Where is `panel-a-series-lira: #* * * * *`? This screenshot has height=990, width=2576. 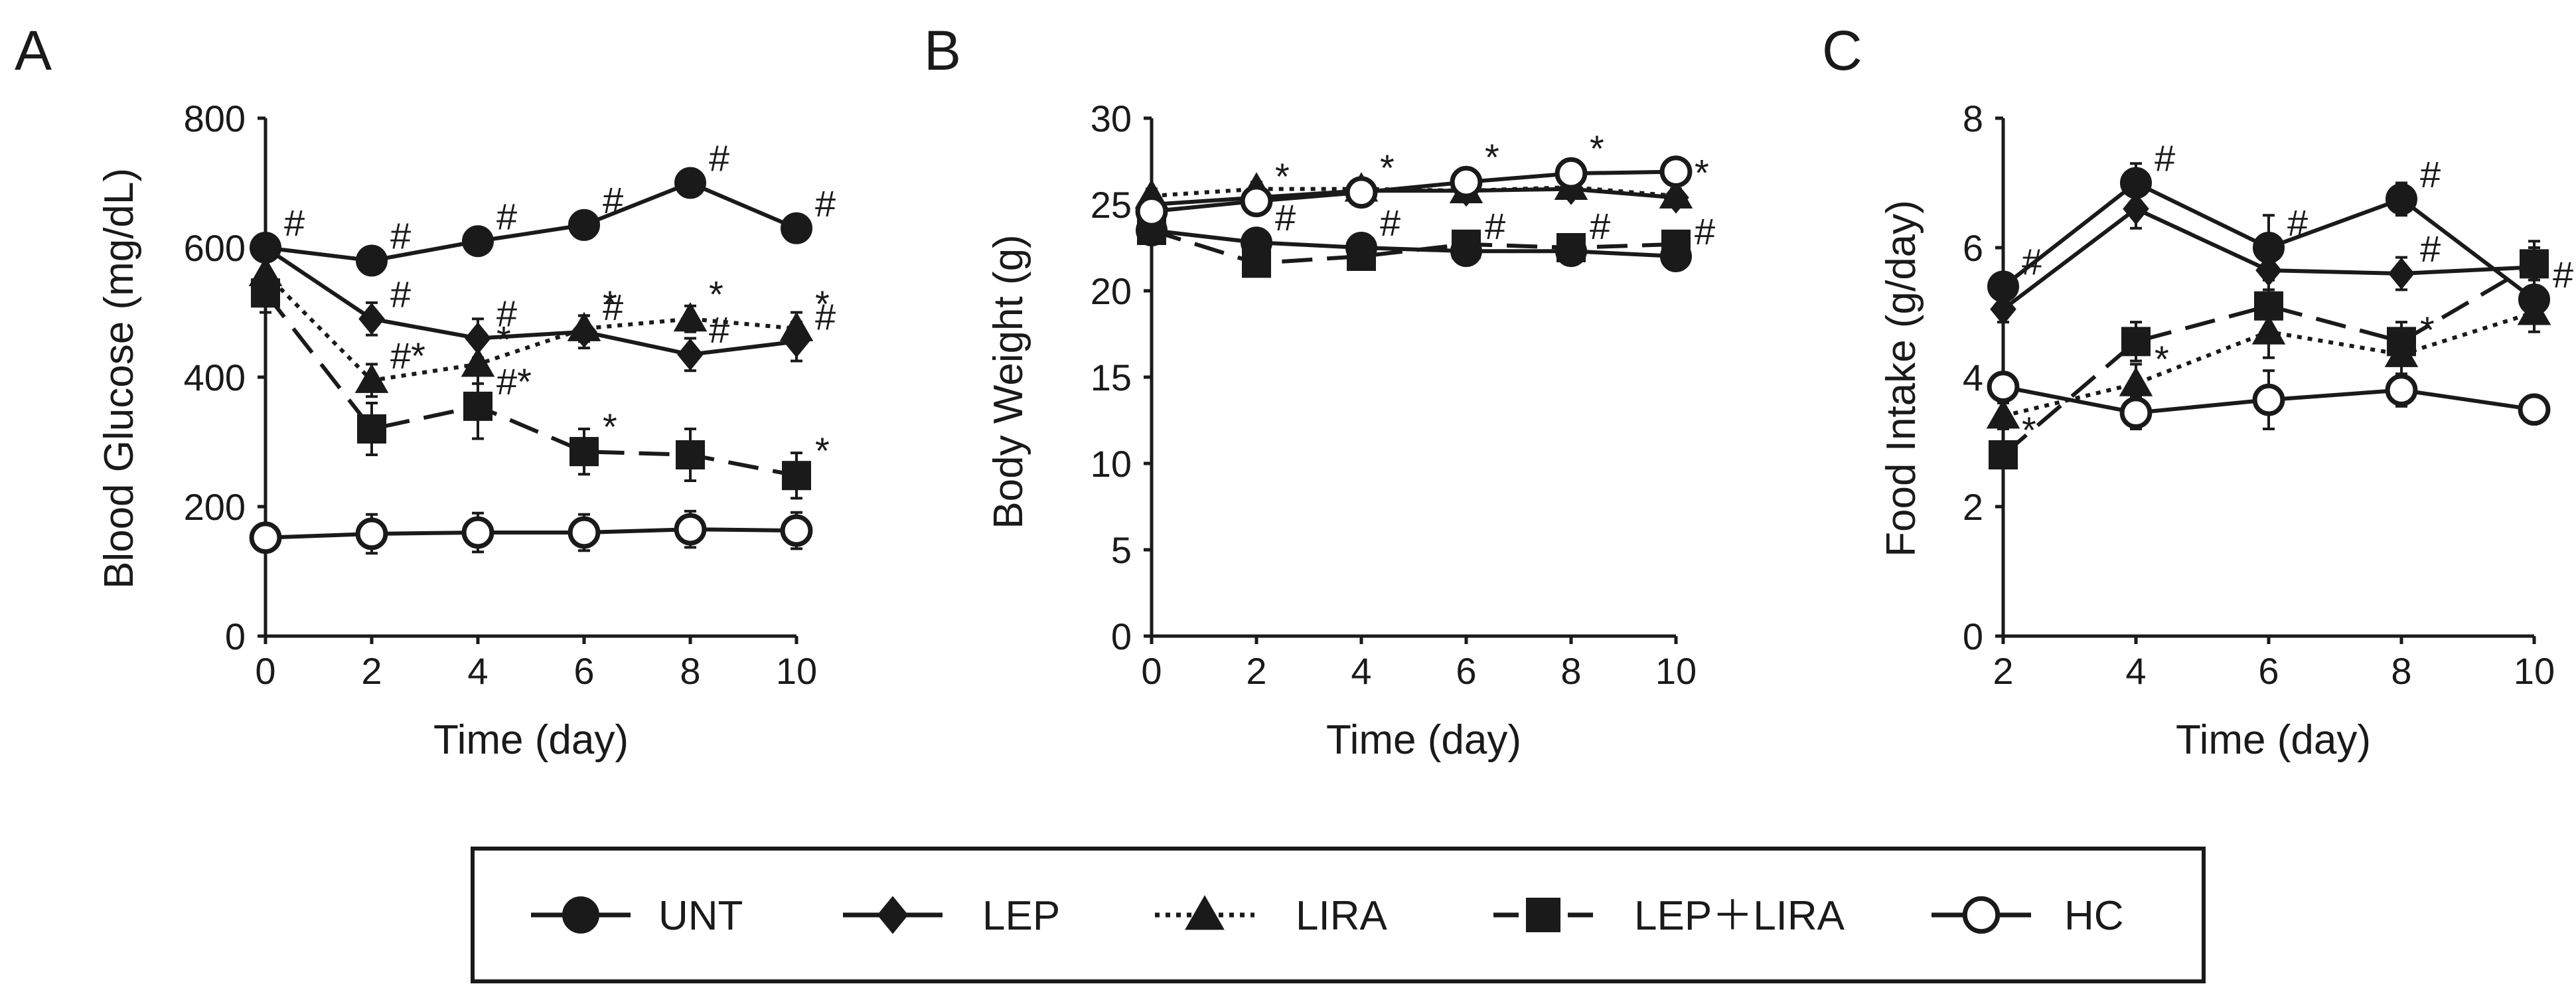
panel-a-series-lira: #* * * * * is located at coordinates (539, 327).